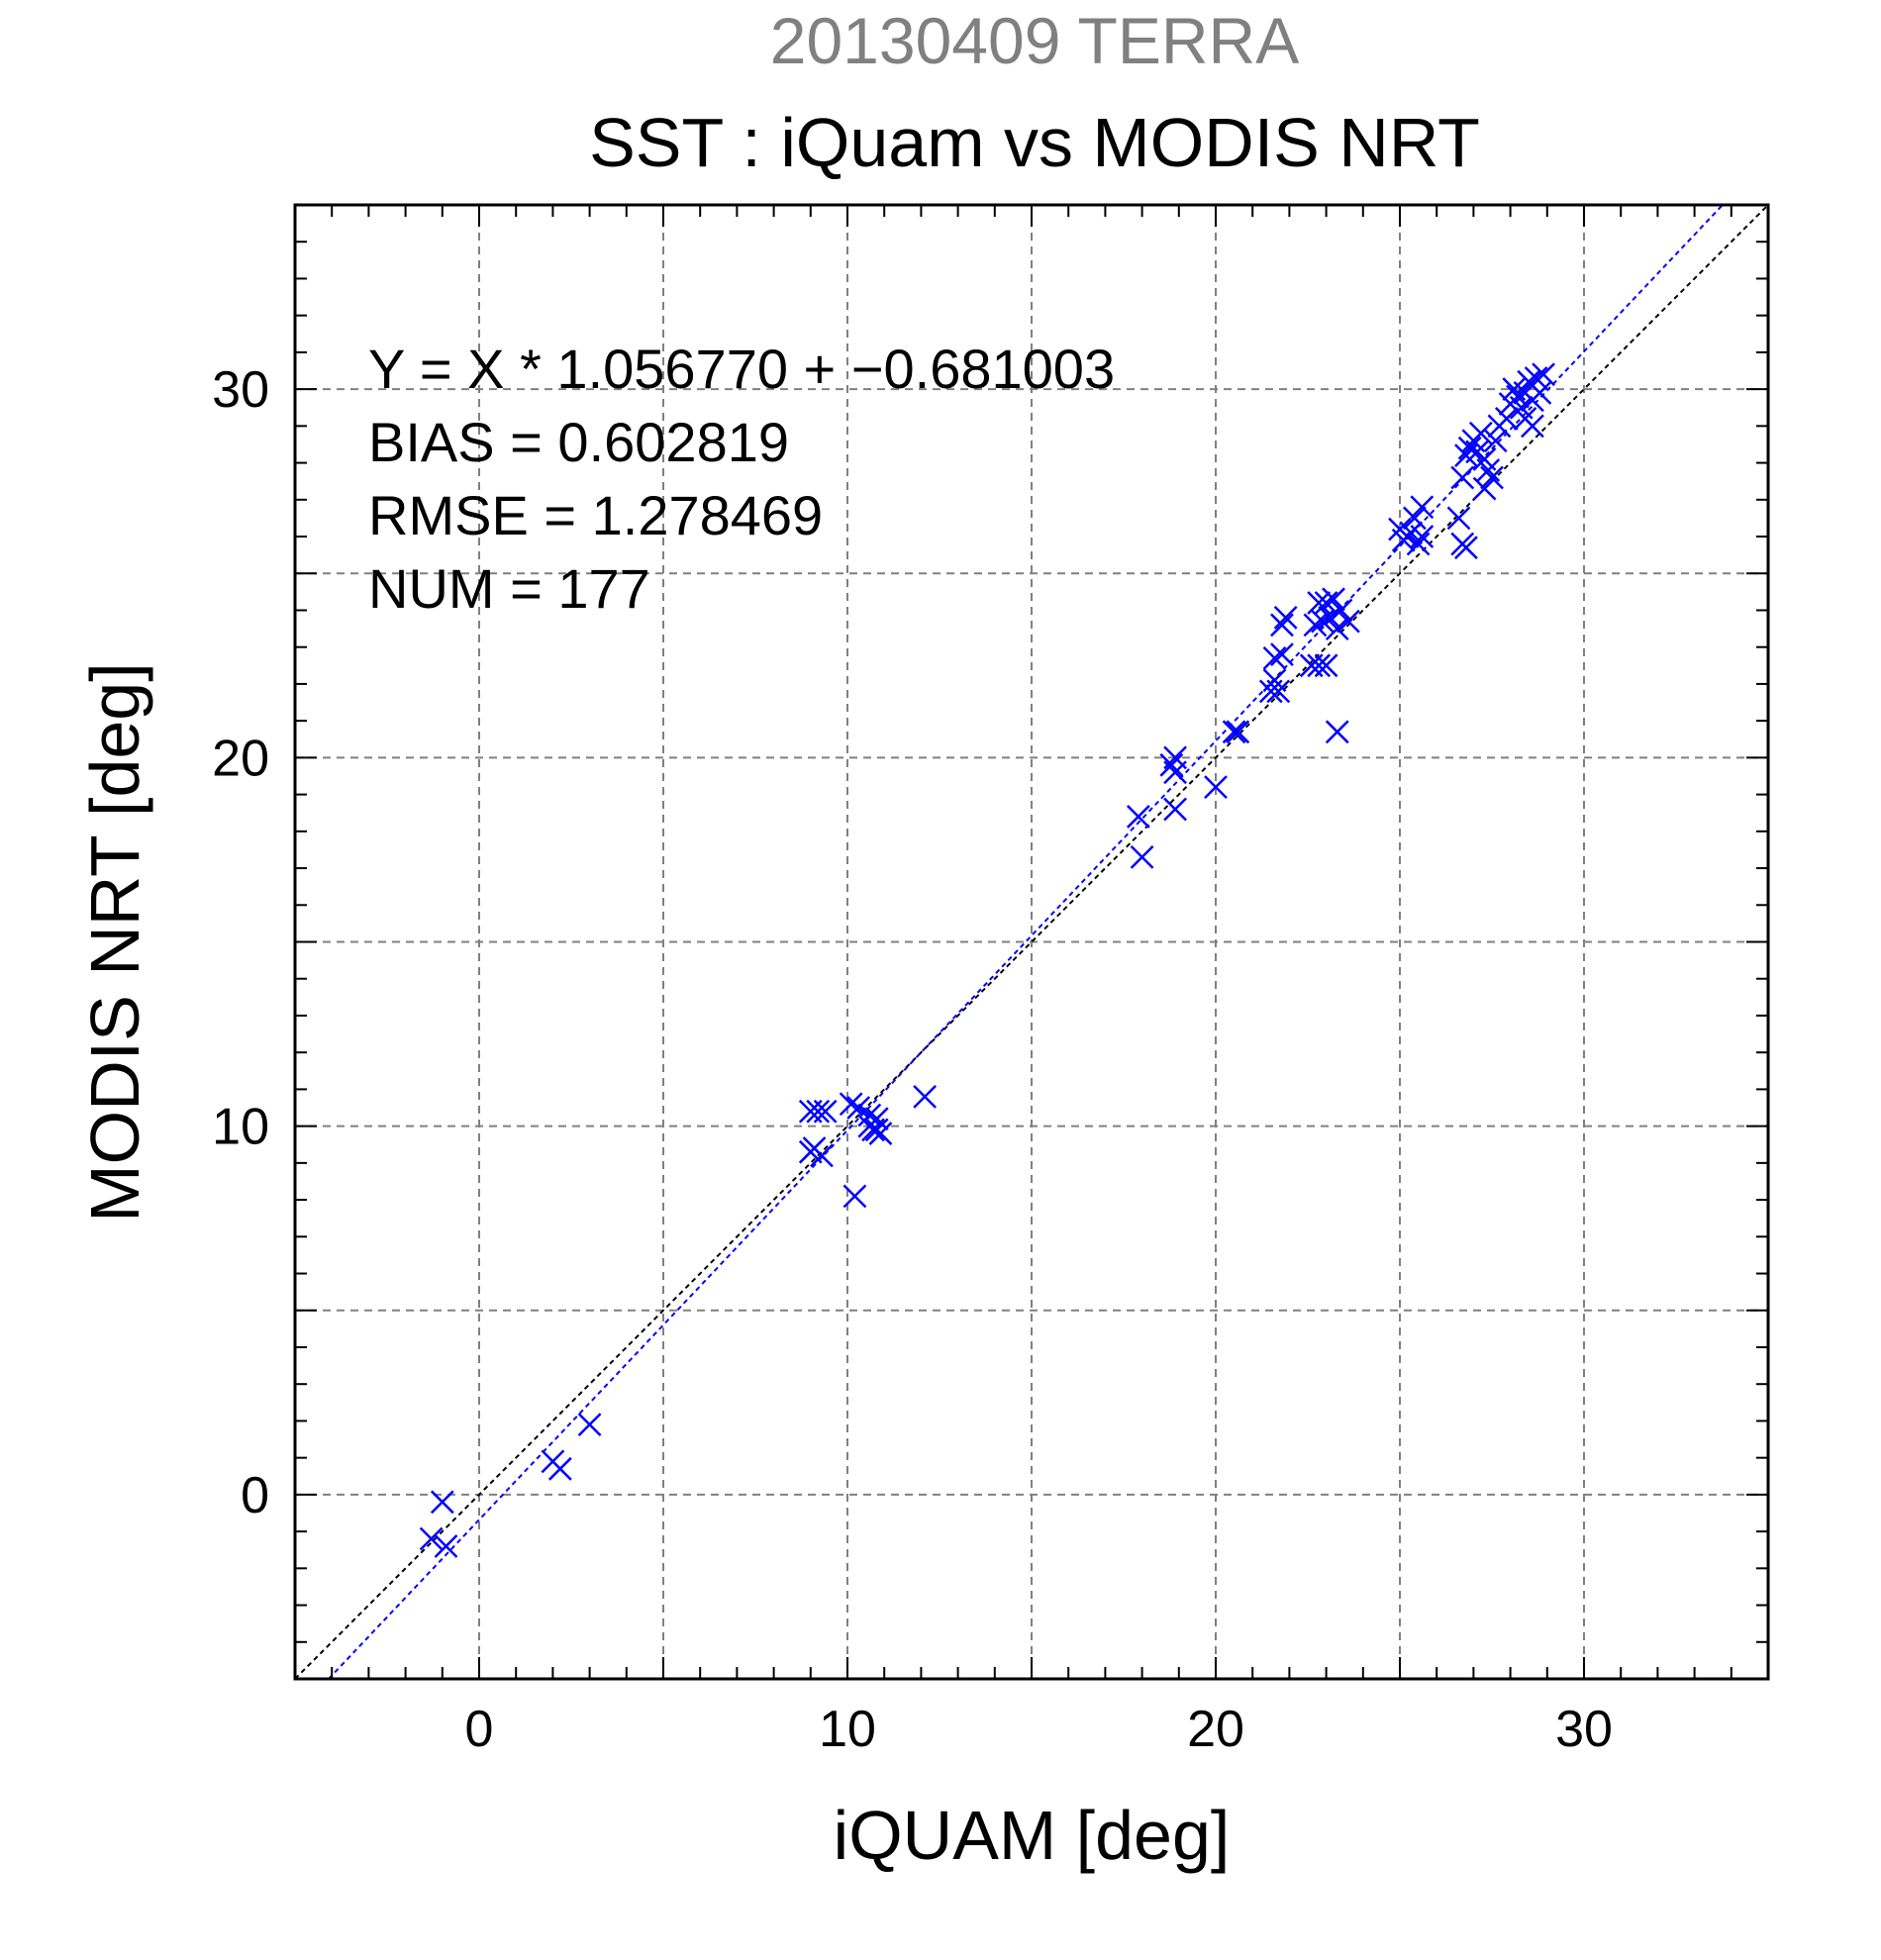 Image resolution: width=1881 pixels, height=1960 pixels. What do you see at coordinates (1584, 1729) in the screenshot?
I see `x-tick-label: 30` at bounding box center [1584, 1729].